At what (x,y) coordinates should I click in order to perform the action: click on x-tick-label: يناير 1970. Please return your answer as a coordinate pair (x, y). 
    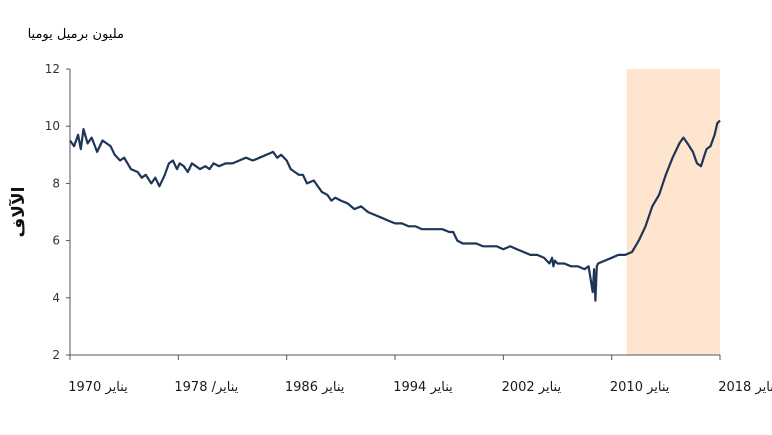
    Looking at the image, I should click on (98, 387).